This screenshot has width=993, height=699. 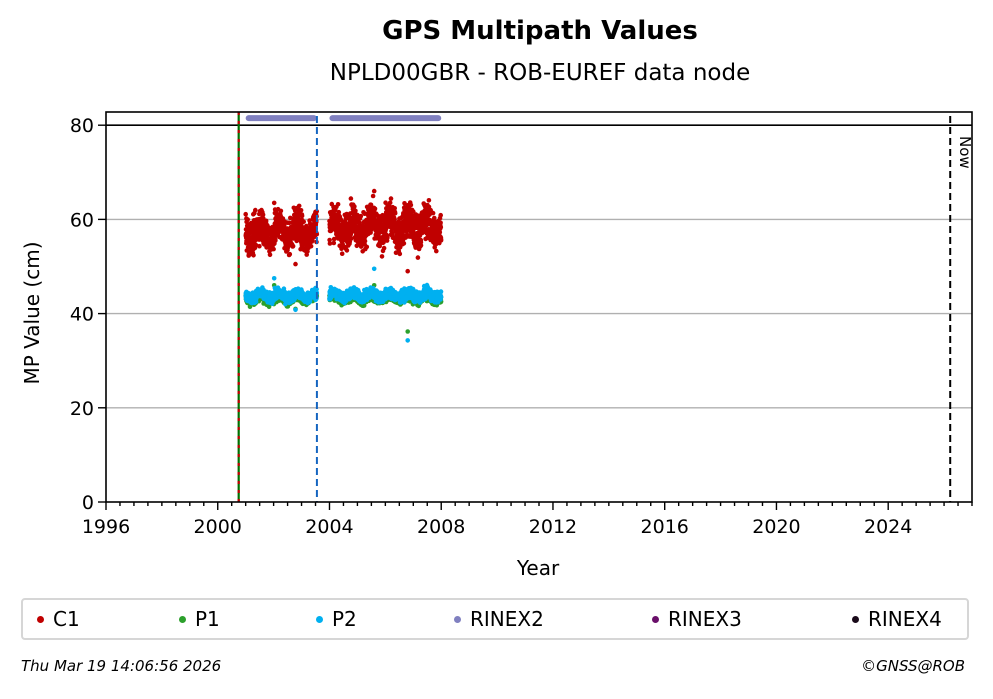 I want to click on plot-area, so click(x=343, y=229).